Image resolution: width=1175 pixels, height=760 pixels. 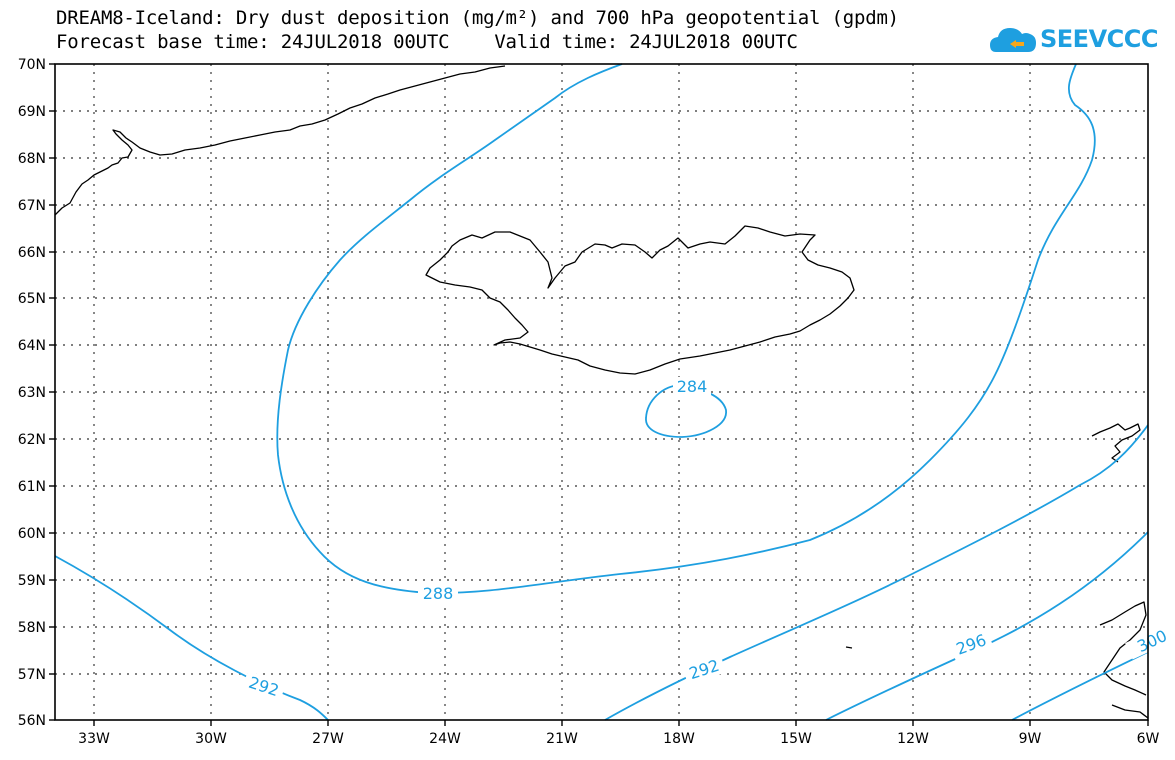 What do you see at coordinates (971, 644) in the screenshot?
I see `contour-label-296: 296` at bounding box center [971, 644].